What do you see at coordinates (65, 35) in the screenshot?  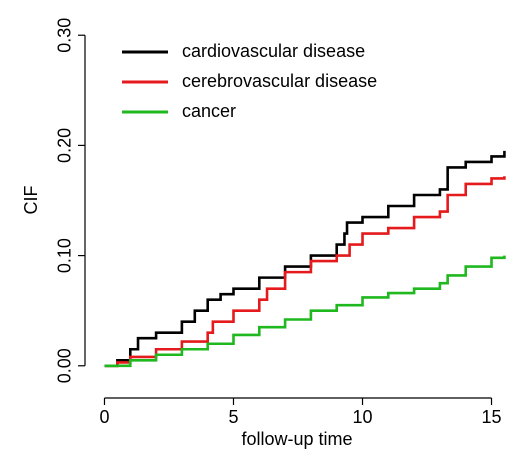 I see `y-tick-label: 0.30` at bounding box center [65, 35].